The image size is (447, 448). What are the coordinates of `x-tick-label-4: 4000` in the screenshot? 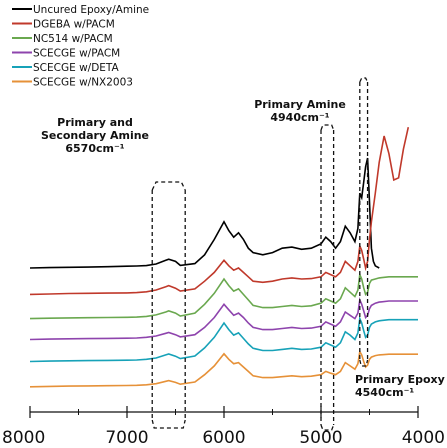 It's located at (423, 438).